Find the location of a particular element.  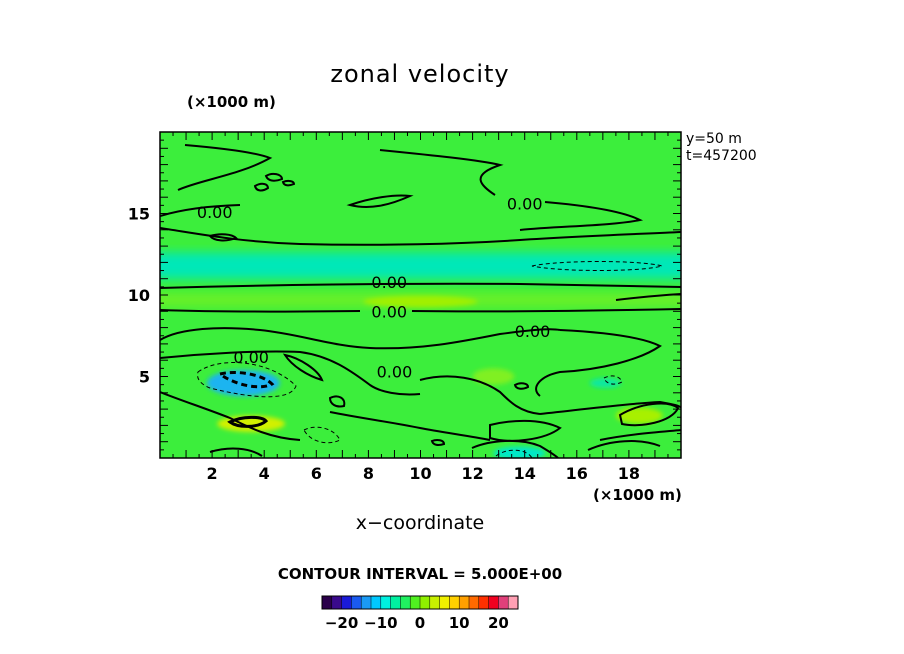

x-tick-label: 16 is located at coordinates (577, 473).